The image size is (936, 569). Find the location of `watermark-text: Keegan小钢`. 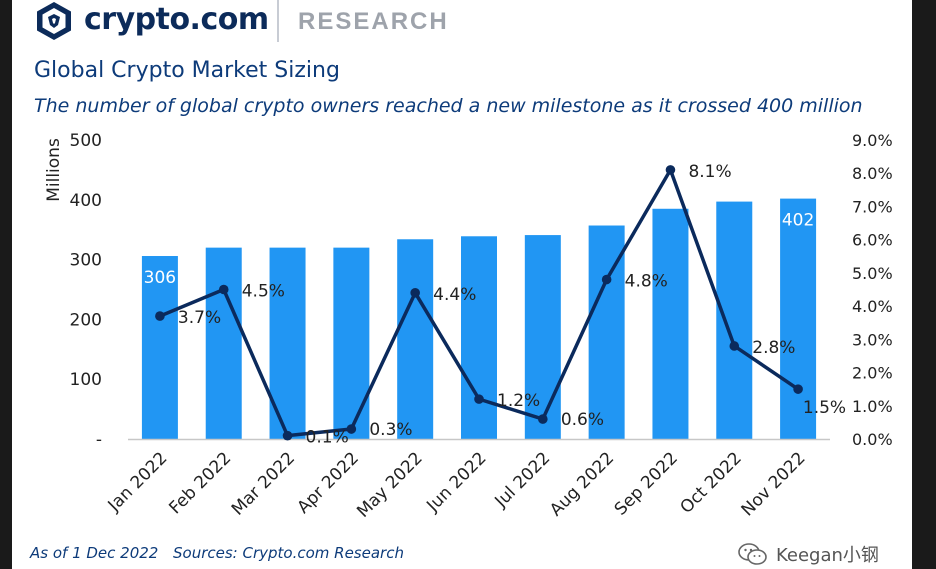

watermark-text: Keegan小钢 is located at coordinates (827, 555).